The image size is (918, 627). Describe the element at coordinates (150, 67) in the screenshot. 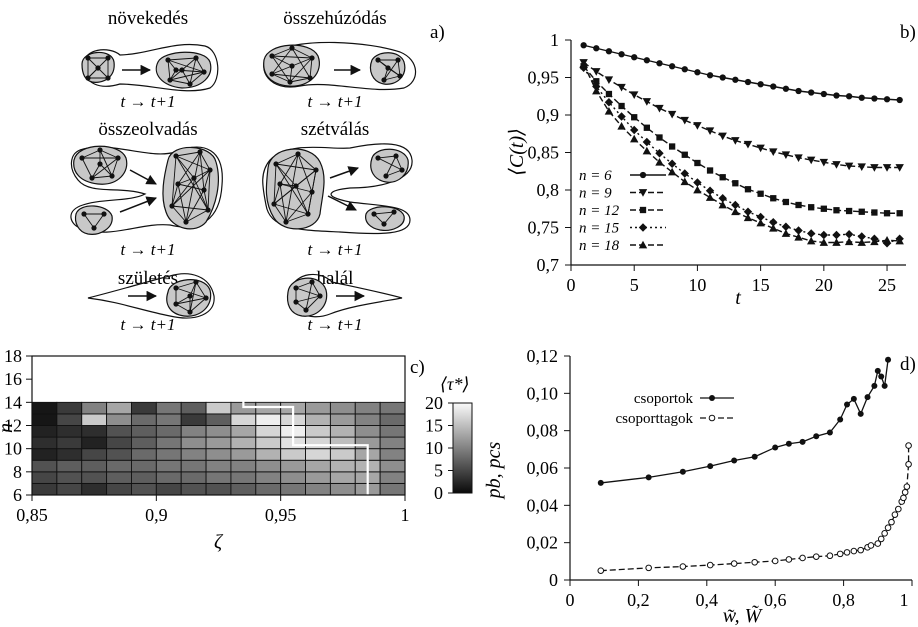

I see `growth-diagram` at that location.